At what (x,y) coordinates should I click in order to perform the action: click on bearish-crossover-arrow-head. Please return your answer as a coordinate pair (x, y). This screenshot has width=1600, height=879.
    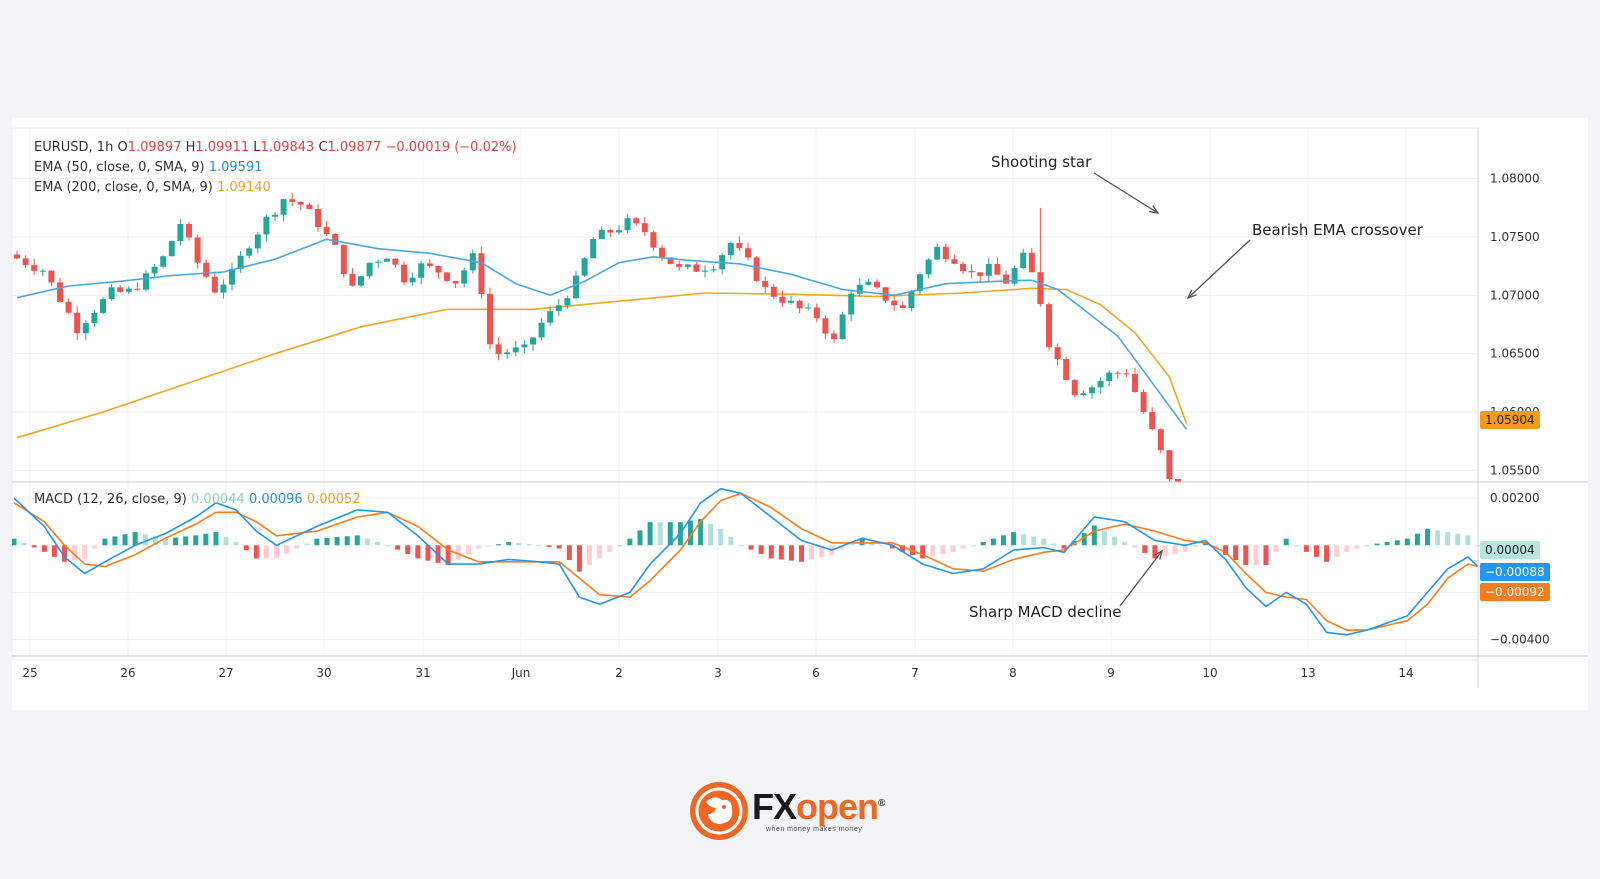
    Looking at the image, I should click on (1191, 294).